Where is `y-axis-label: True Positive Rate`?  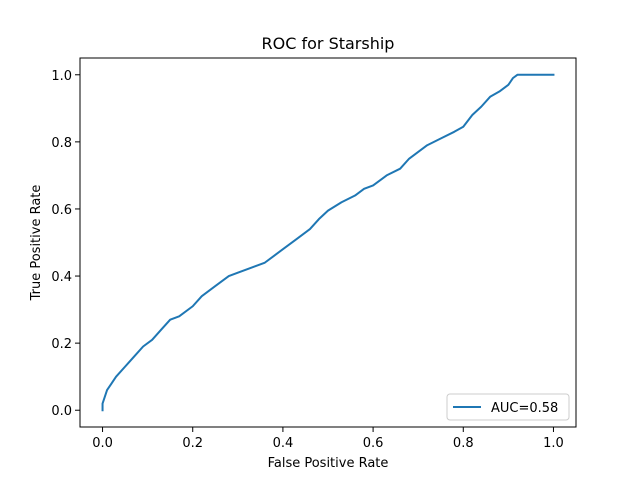 y-axis-label: True Positive Rate is located at coordinates (36, 243).